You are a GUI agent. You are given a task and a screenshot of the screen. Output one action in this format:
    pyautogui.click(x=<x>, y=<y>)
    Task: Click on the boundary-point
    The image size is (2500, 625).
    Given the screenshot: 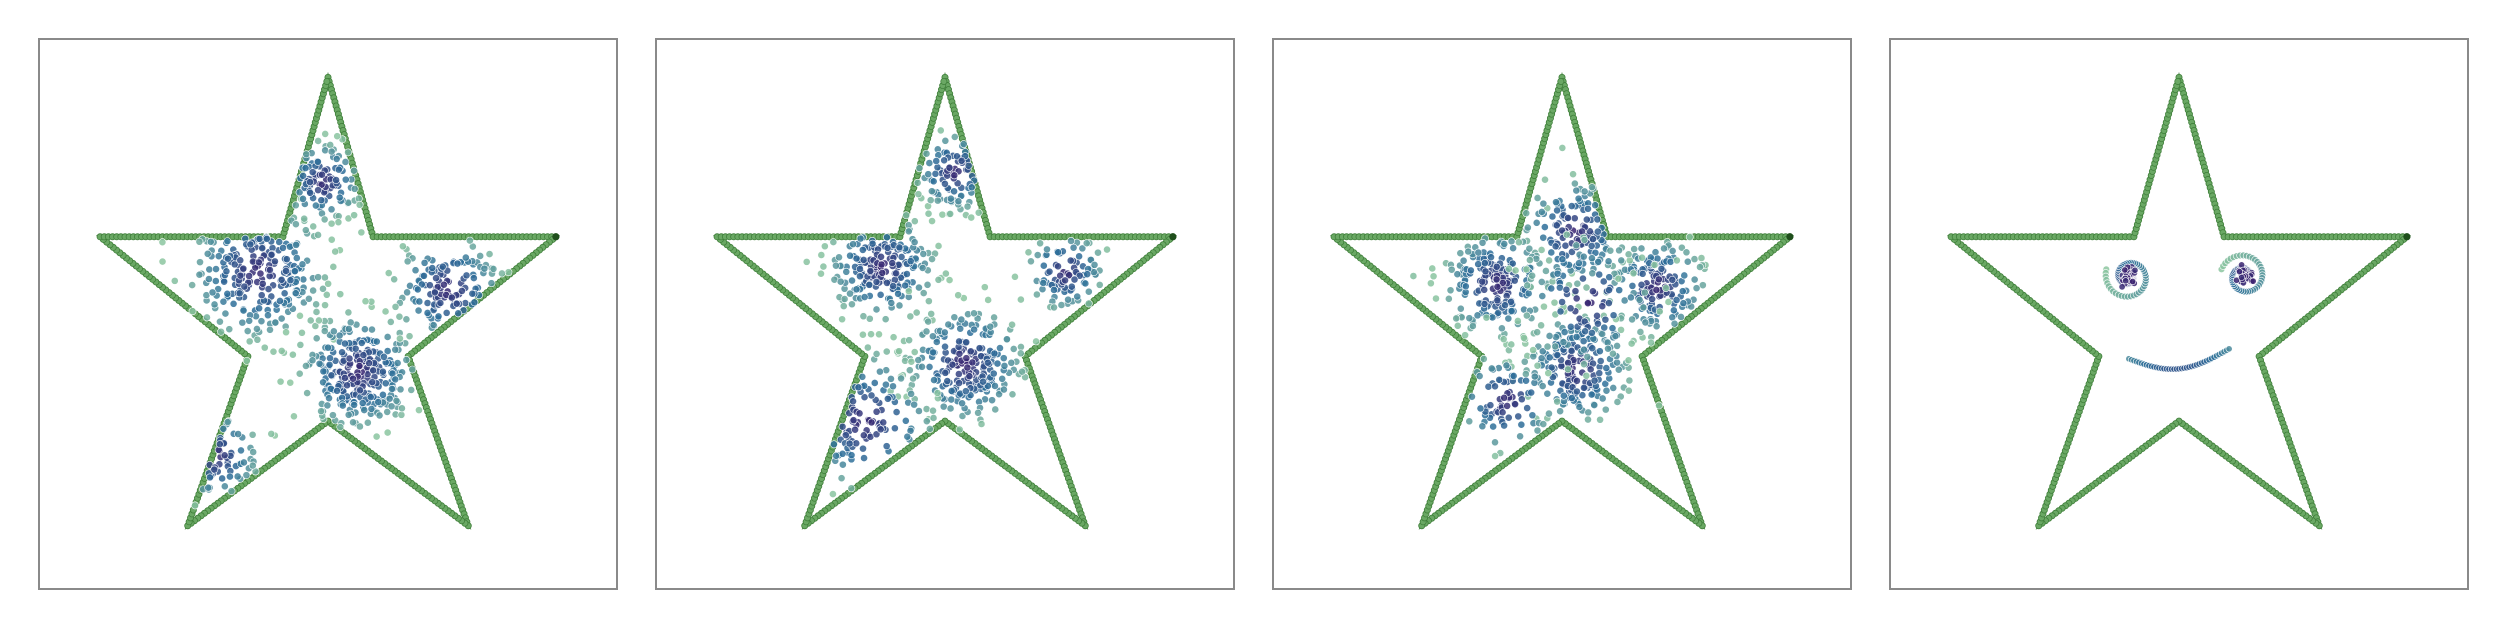 What is the action you would take?
    pyautogui.click(x=2178, y=81)
    